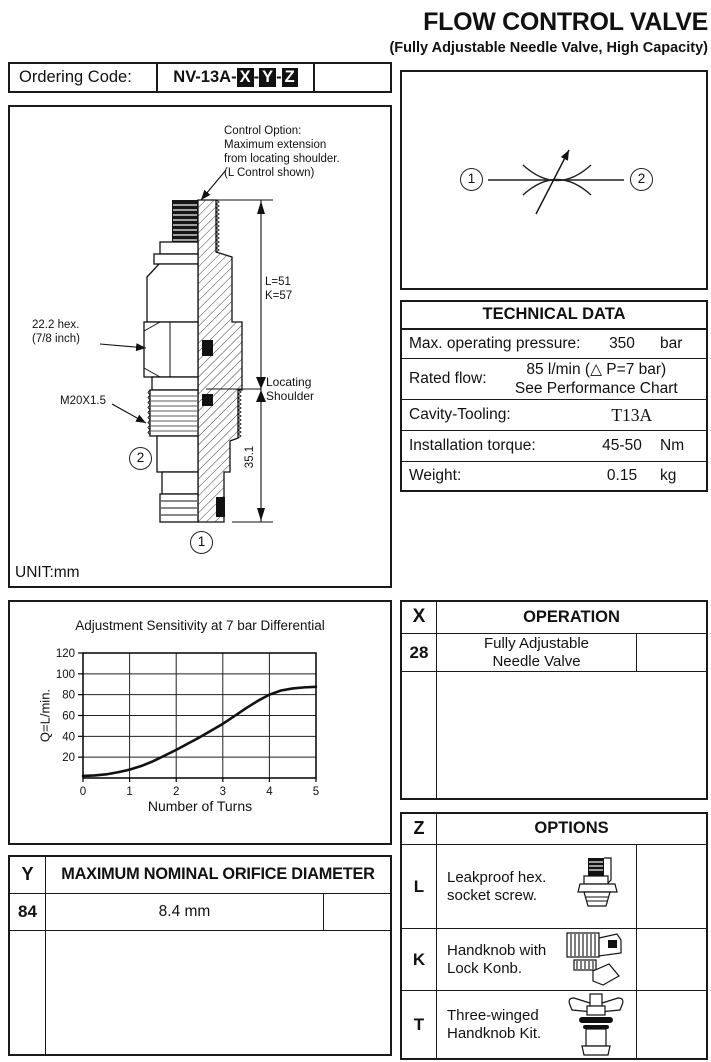 This screenshot has height=1062, width=711. I want to click on ordering-code-label: Ordering Code:, so click(84, 77).